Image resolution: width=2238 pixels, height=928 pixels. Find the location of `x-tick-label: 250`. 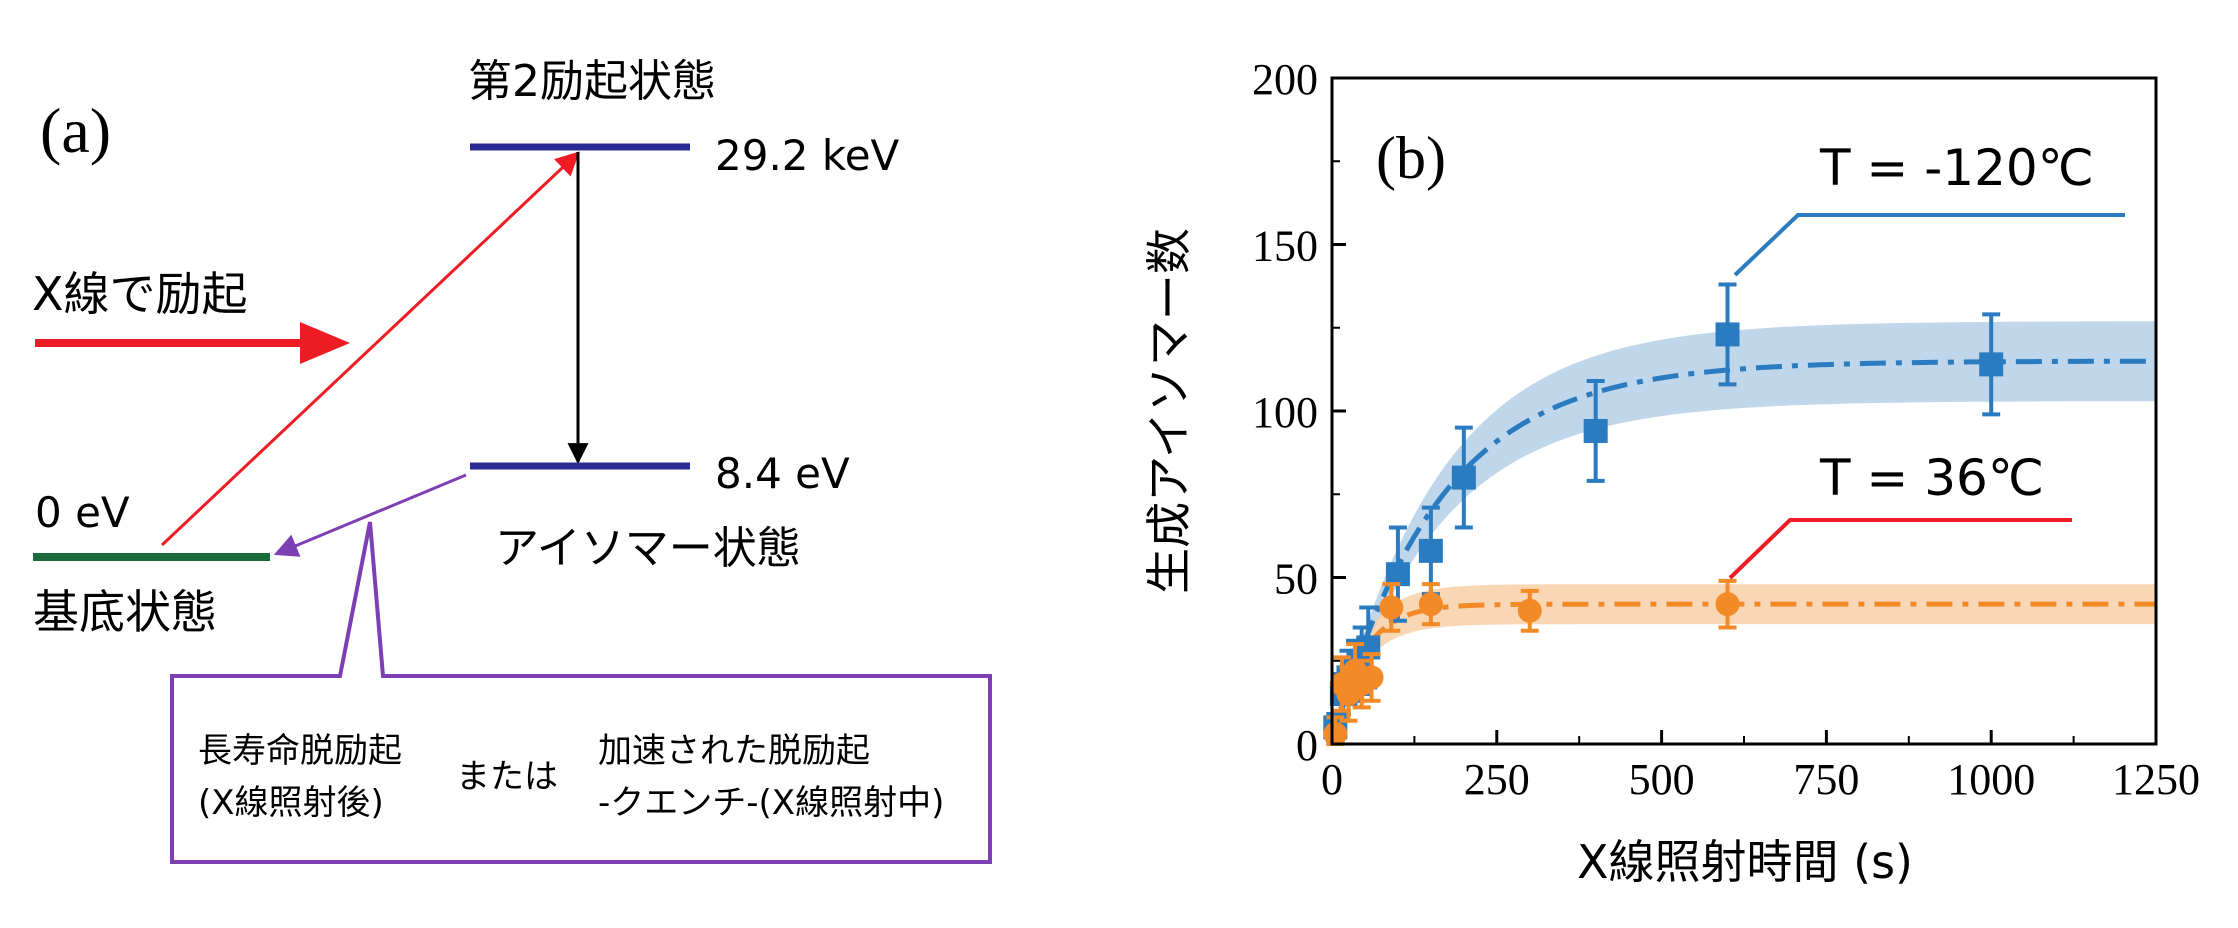

x-tick-label: 250 is located at coordinates (1497, 779).